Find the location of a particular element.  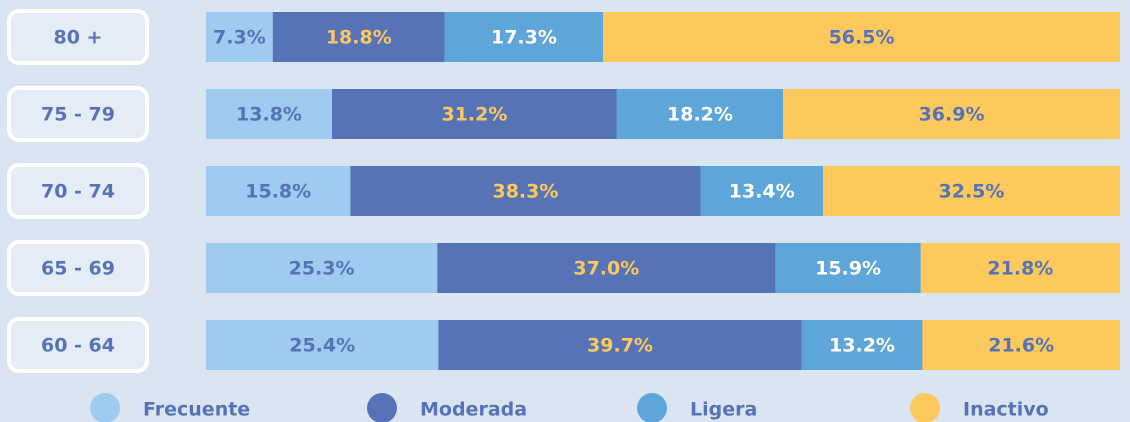

value-label: 18.2% is located at coordinates (700, 115).